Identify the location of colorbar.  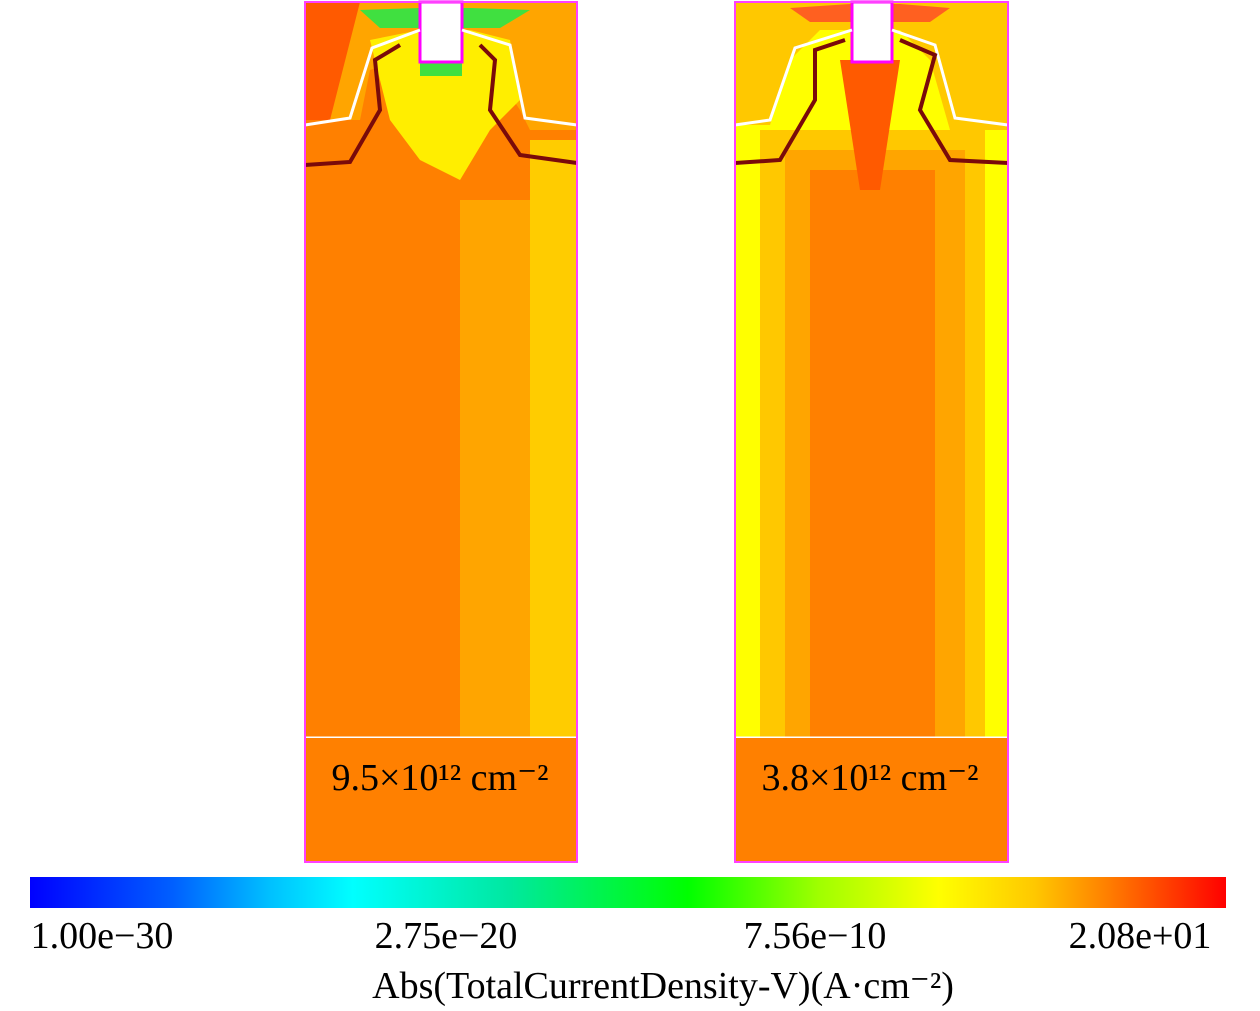
(628, 892).